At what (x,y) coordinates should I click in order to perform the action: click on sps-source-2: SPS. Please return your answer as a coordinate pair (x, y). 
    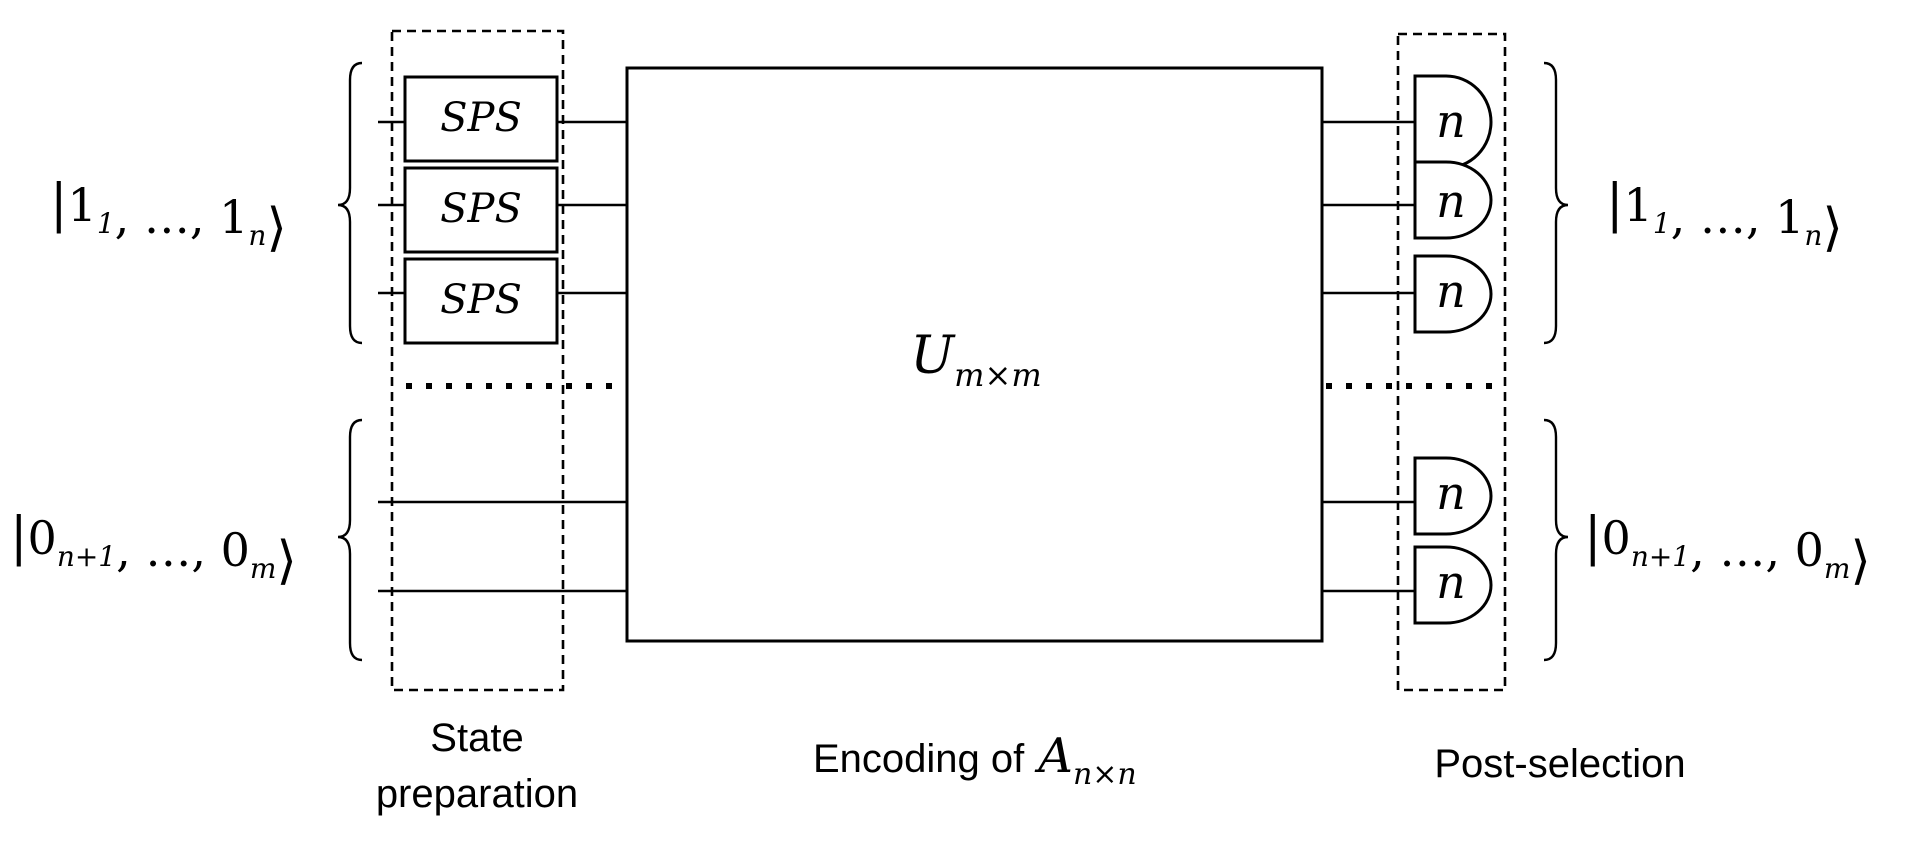
    Looking at the image, I should click on (481, 210).